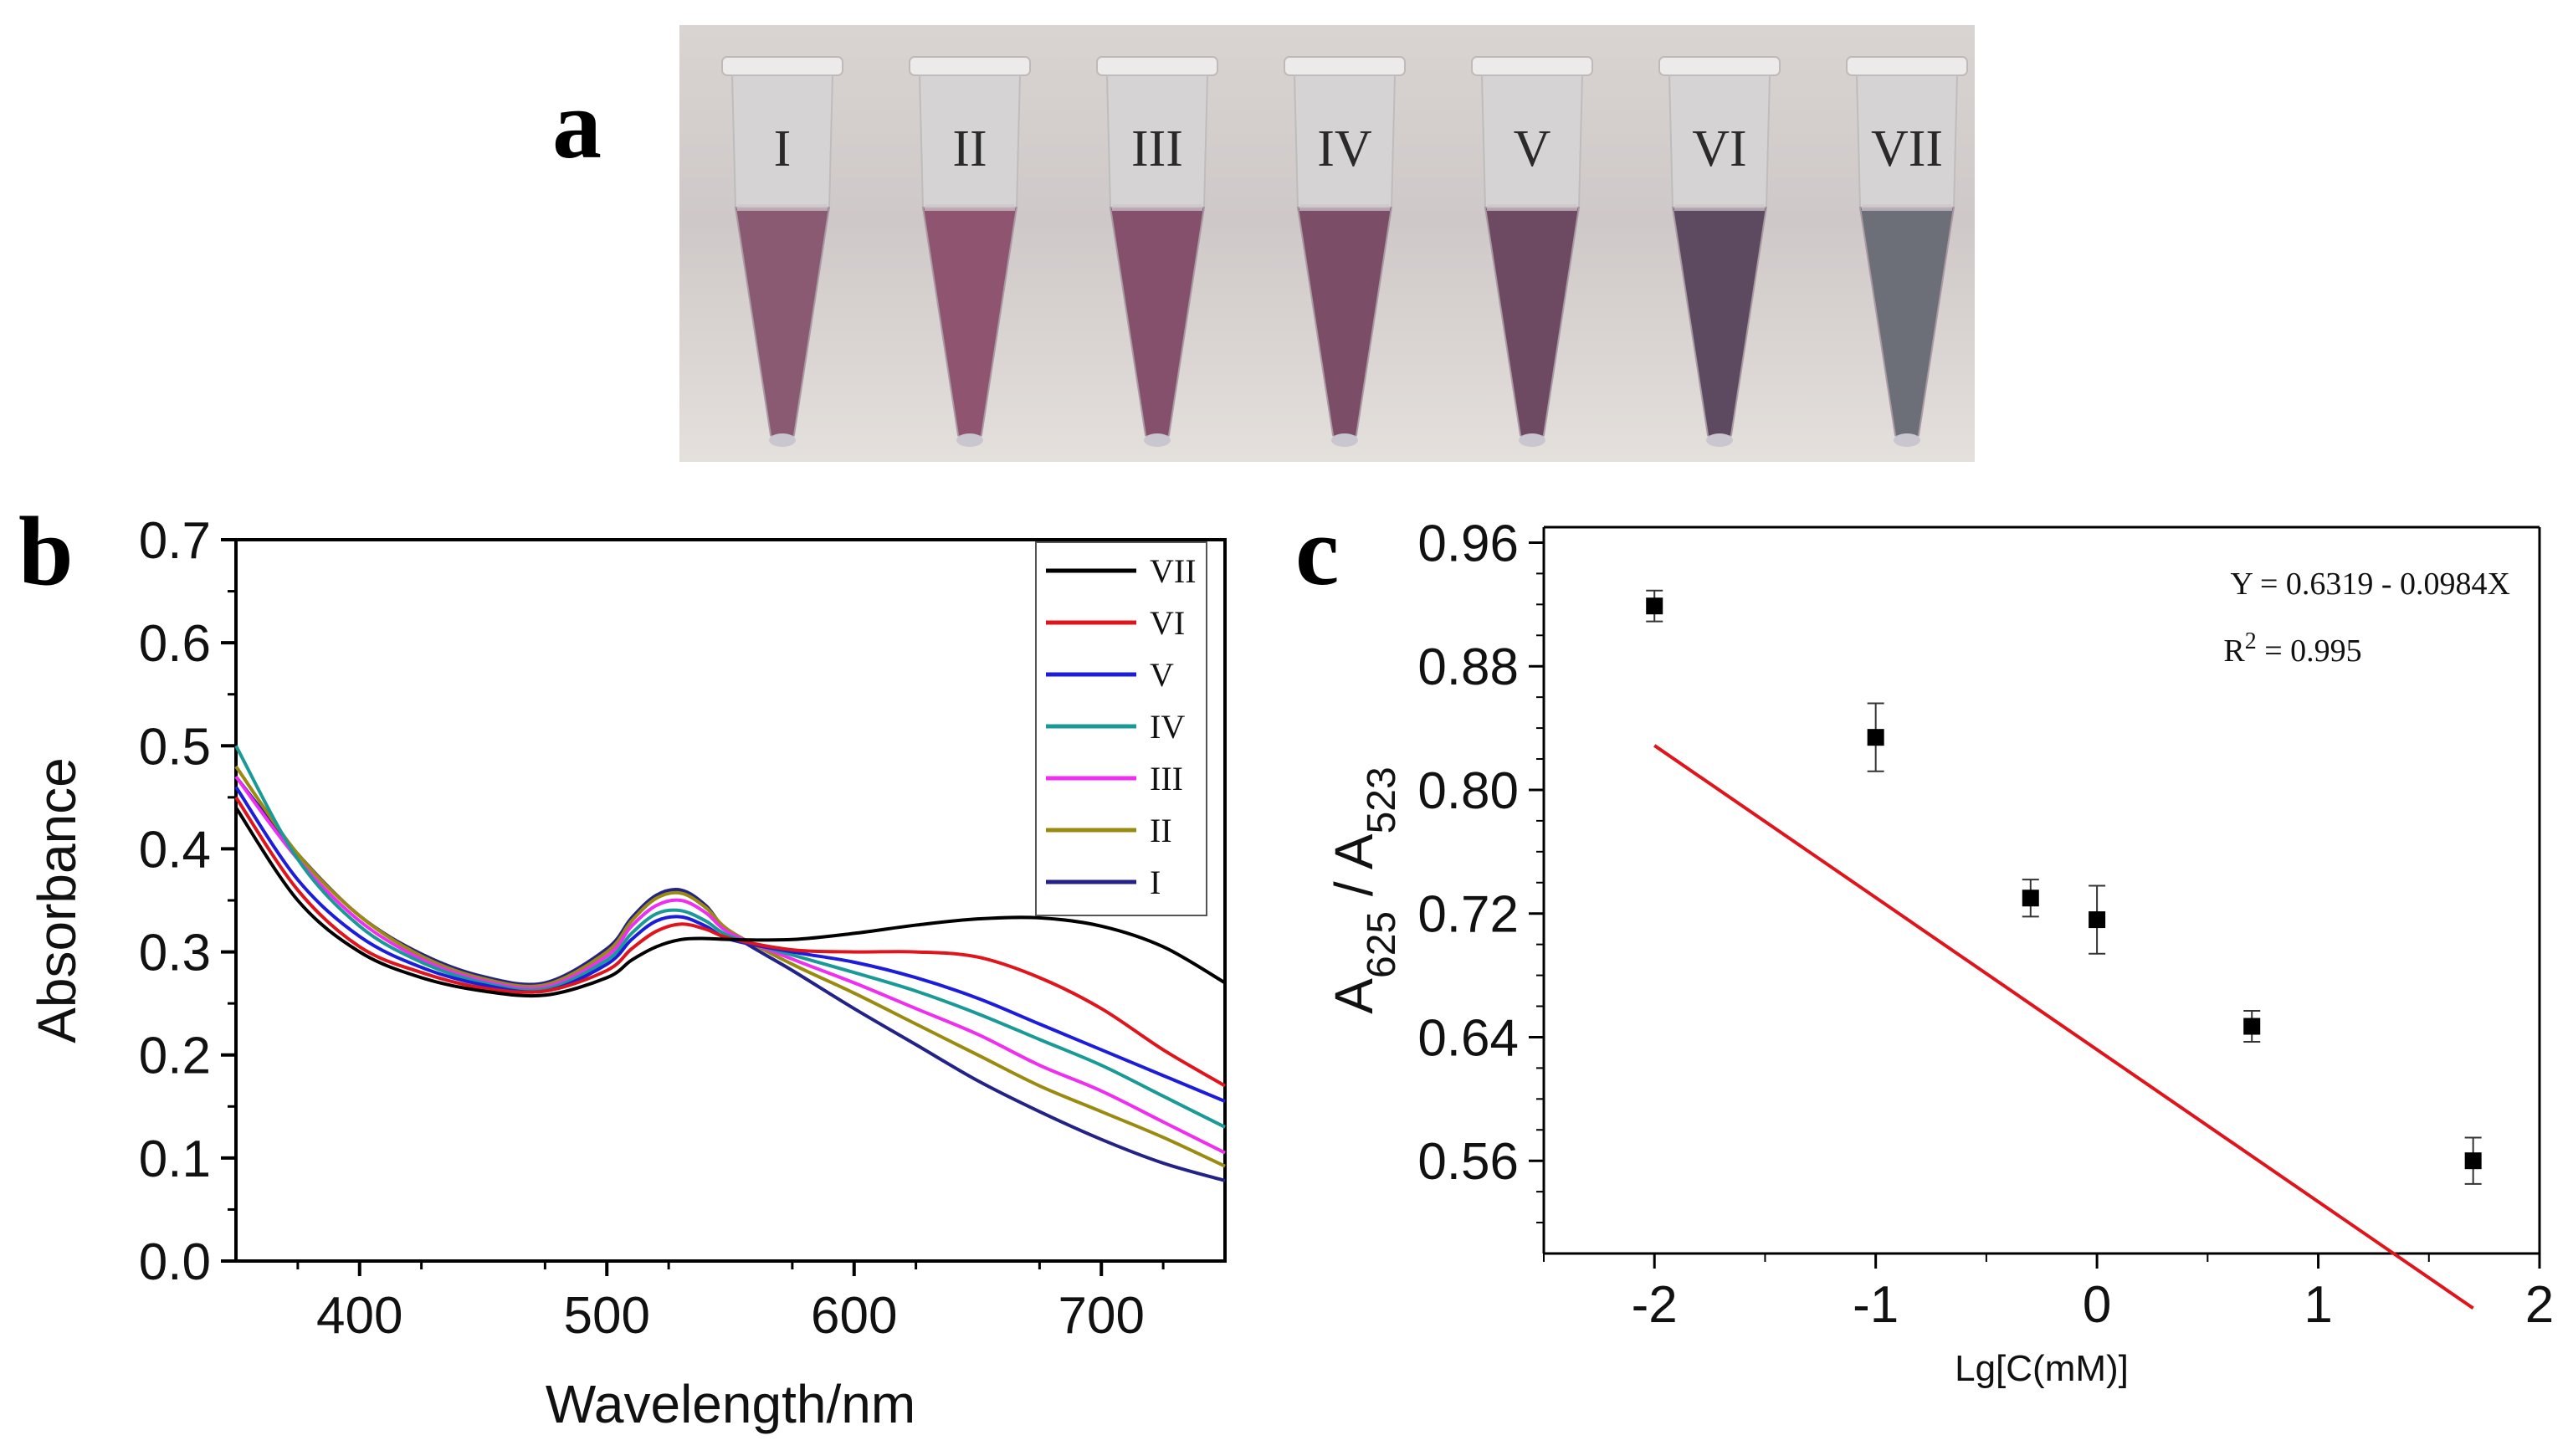 Image resolution: width=2573 pixels, height=1456 pixels. Describe the element at coordinates (607, 1316) in the screenshot. I see `x-tick-label: 500` at that location.